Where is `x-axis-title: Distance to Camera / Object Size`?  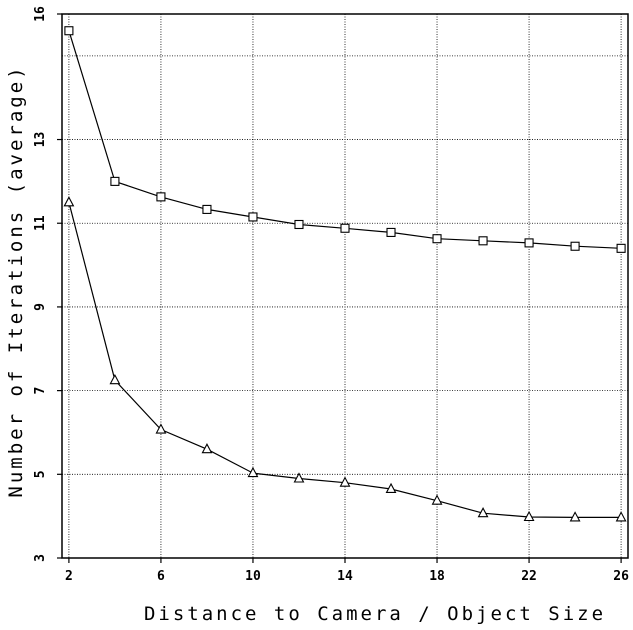
x-axis-title: Distance to Camera / Object Size is located at coordinates (375, 614).